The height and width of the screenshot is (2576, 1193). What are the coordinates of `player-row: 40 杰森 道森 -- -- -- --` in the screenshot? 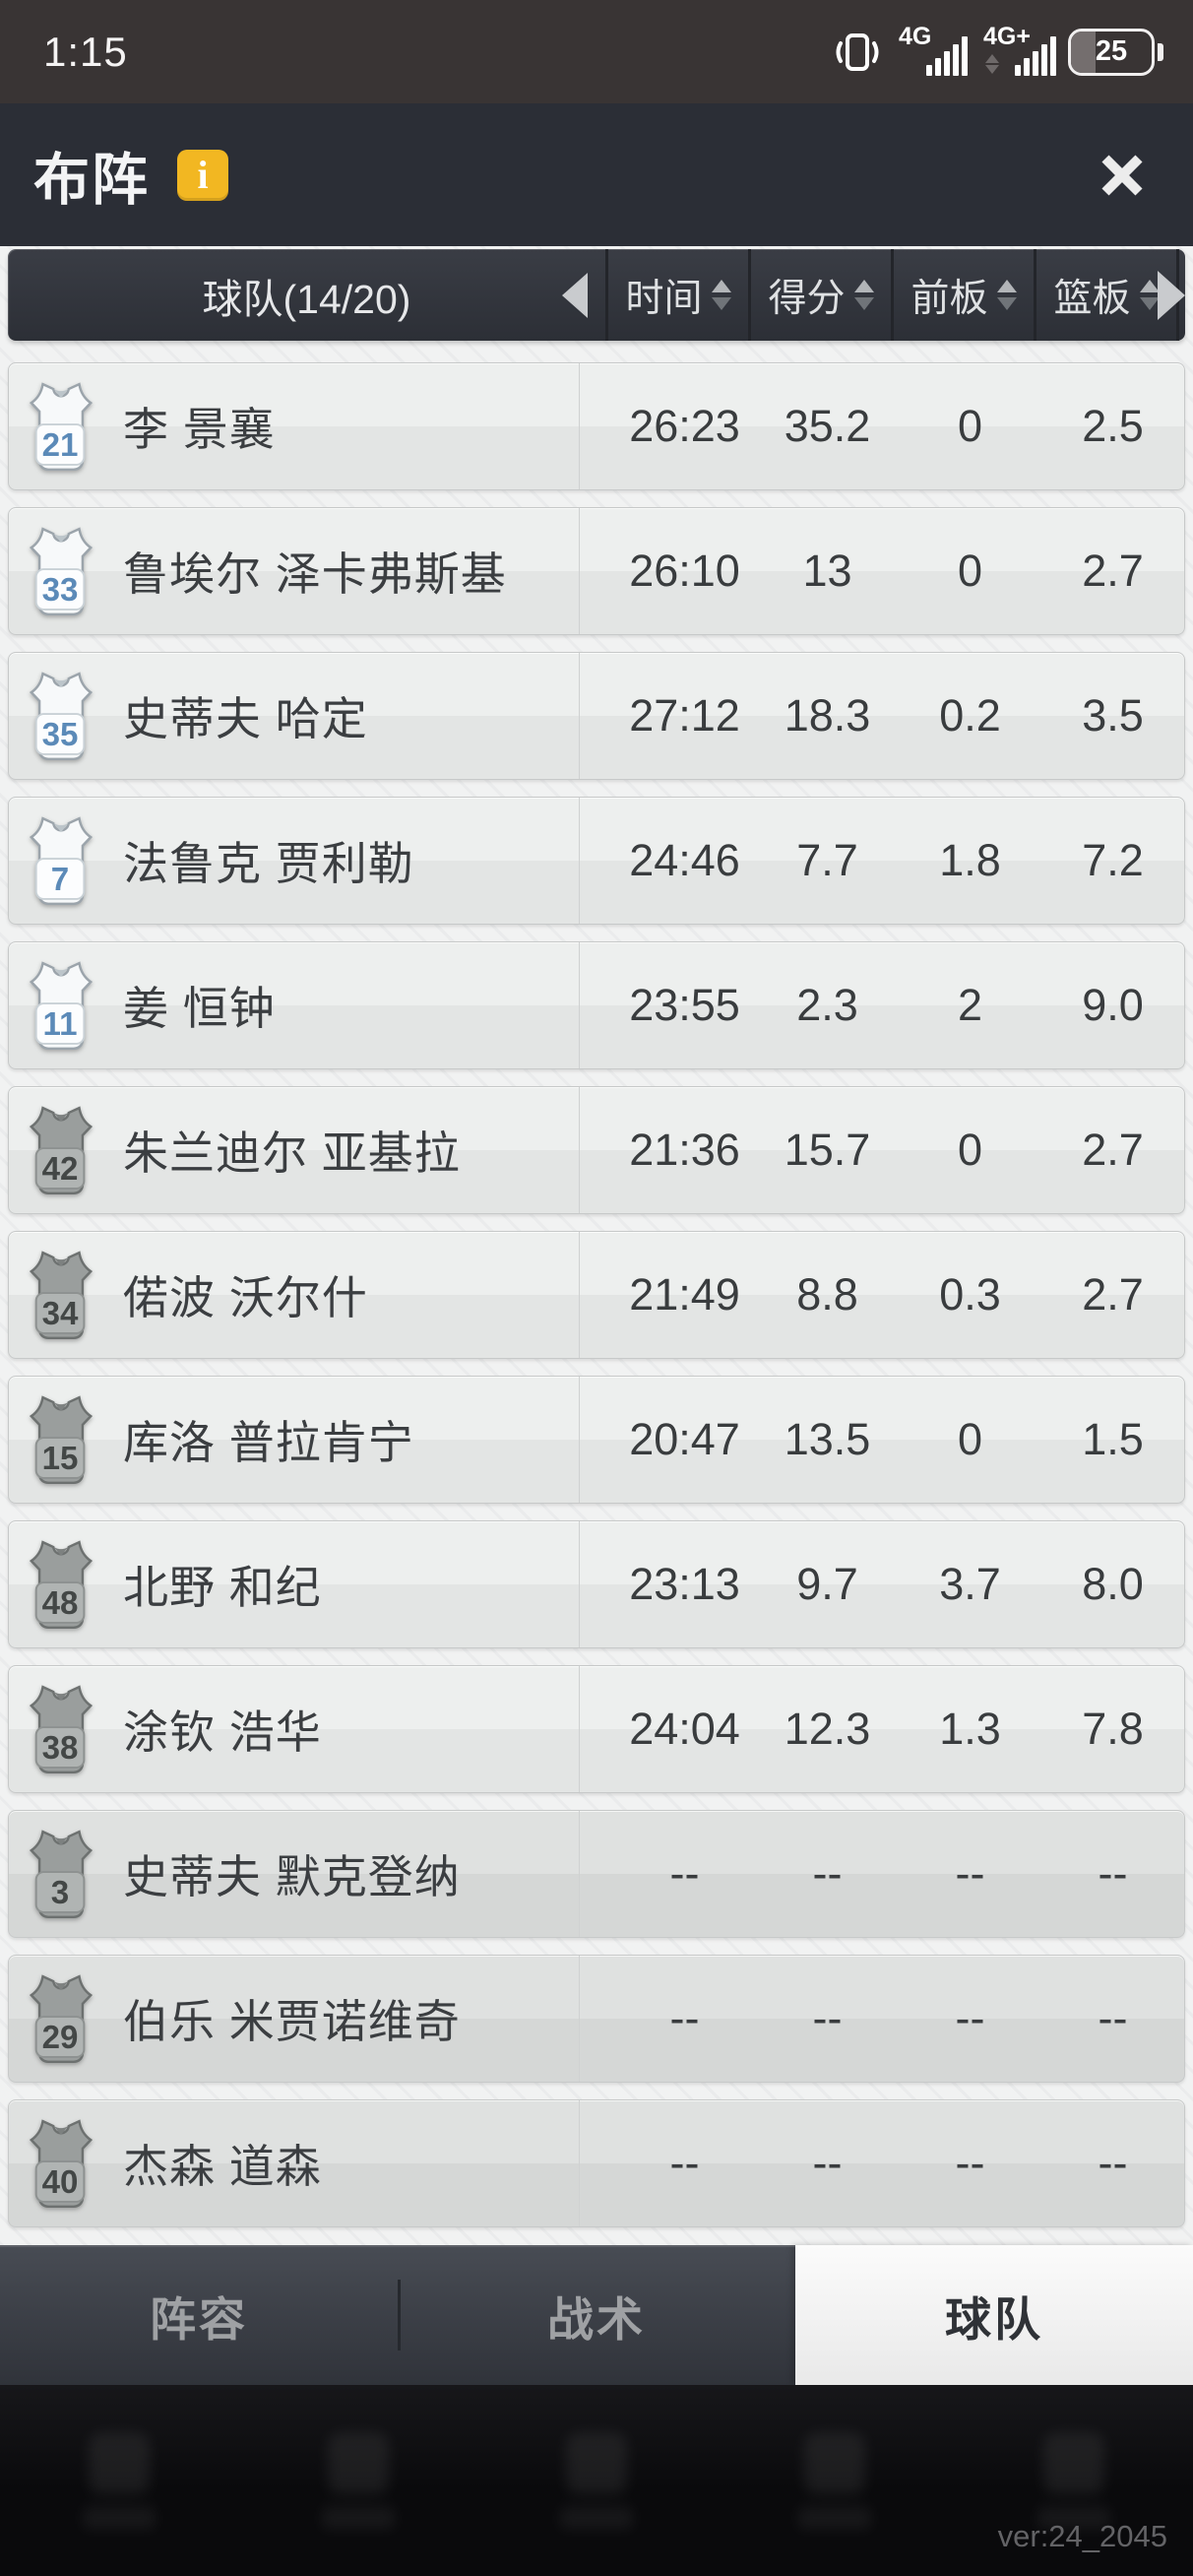 It's located at (596, 2163).